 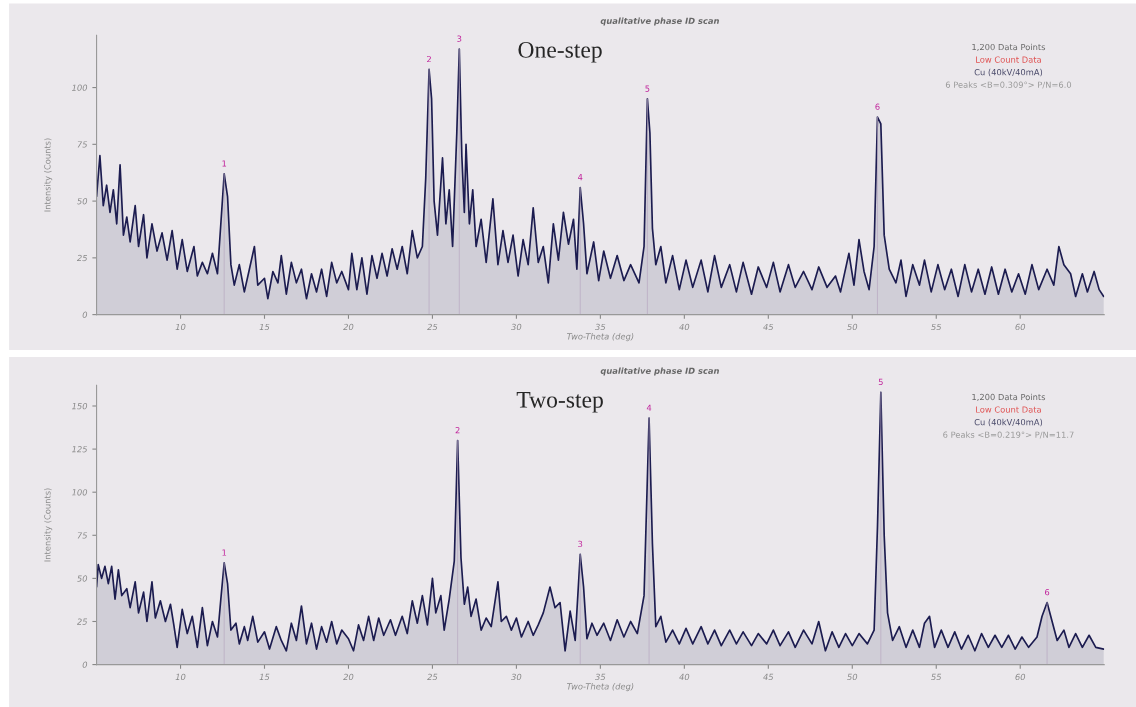 What do you see at coordinates (560, 52) in the screenshot?
I see `chart-title: One-step` at bounding box center [560, 52].